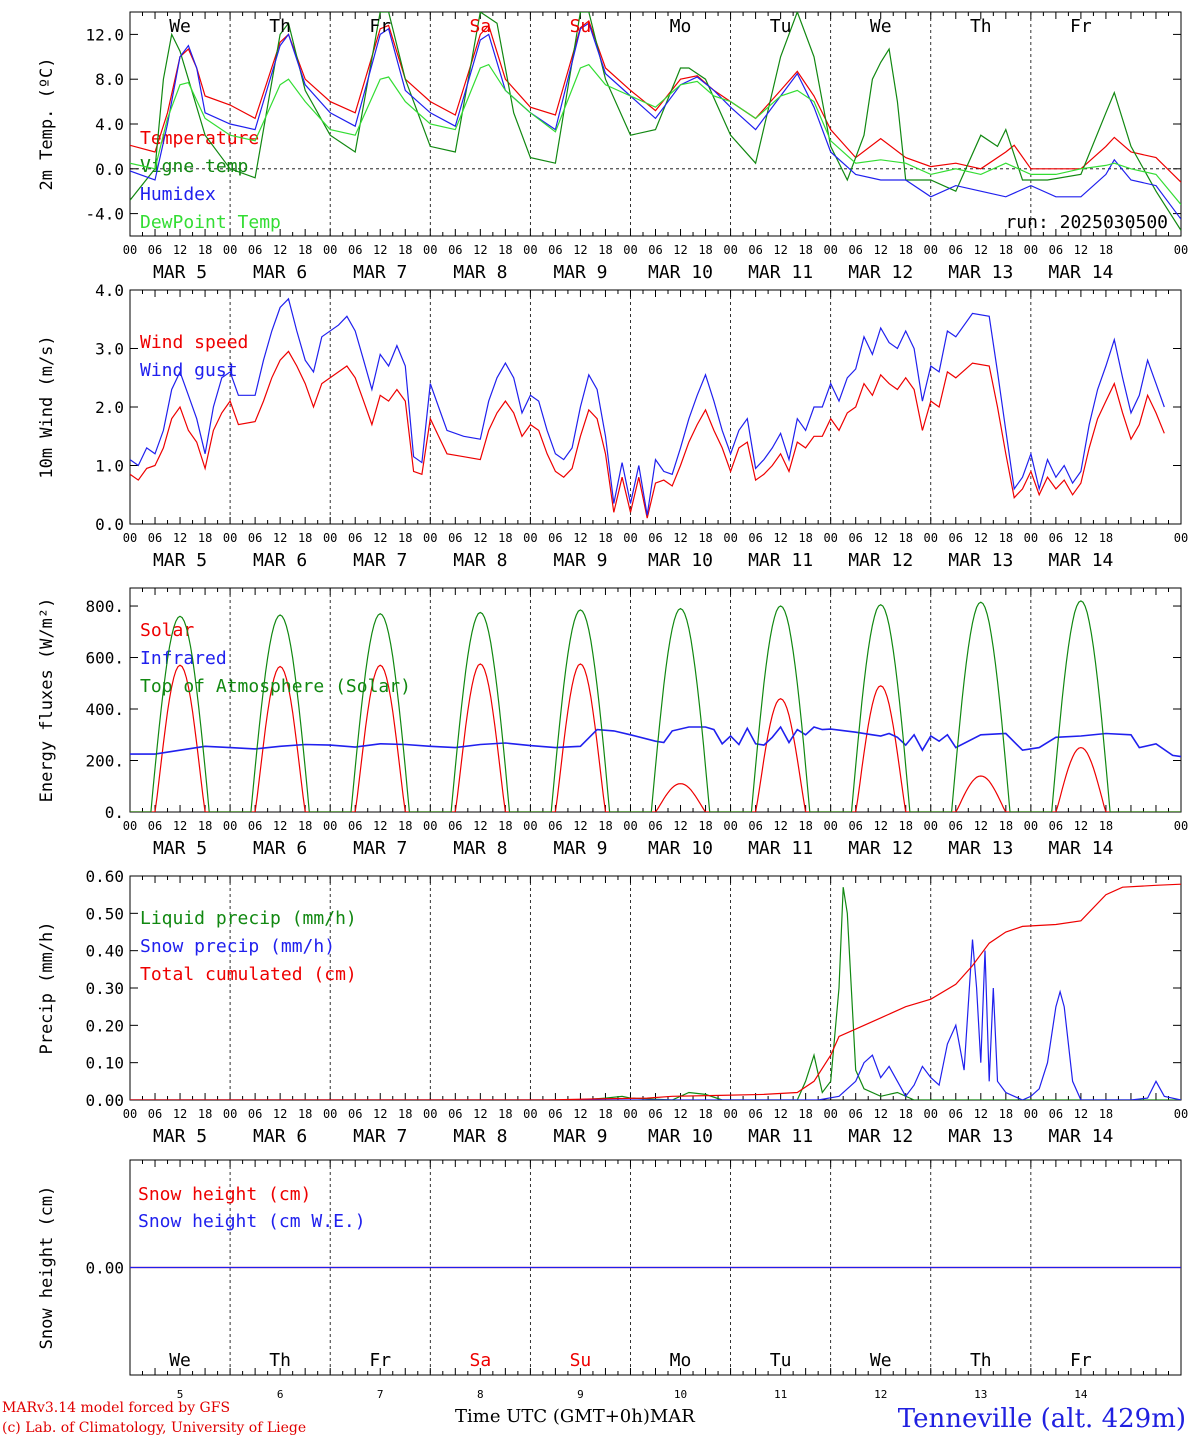 This screenshot has height=1440, width=1194. I want to click on date-label: MAR 10, so click(680, 848).